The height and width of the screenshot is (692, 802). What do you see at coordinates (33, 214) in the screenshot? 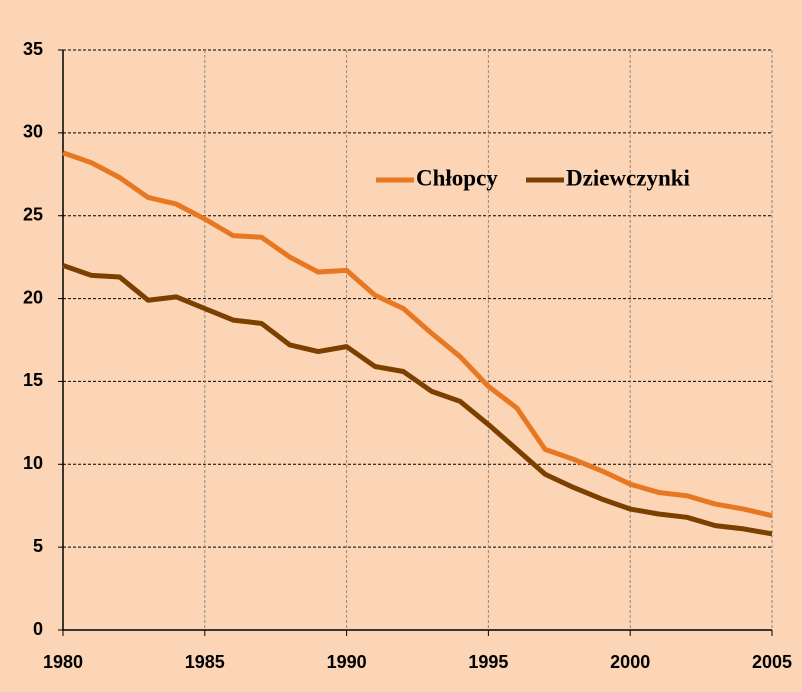
I see `y-tick-label: 25` at bounding box center [33, 214].